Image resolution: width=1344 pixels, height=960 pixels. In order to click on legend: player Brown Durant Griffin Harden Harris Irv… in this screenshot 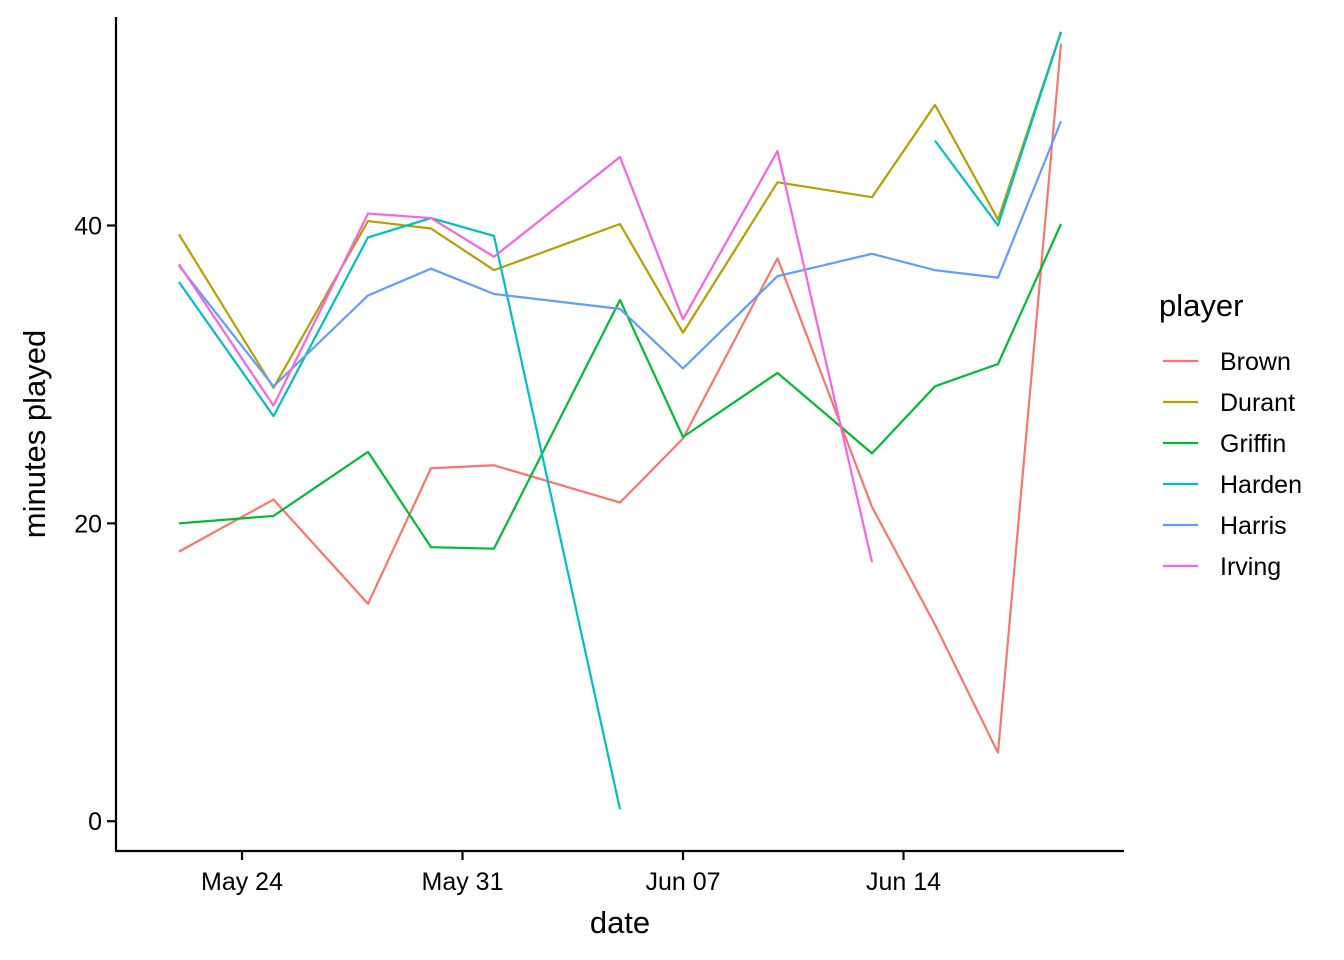, I will do `click(1230, 434)`.